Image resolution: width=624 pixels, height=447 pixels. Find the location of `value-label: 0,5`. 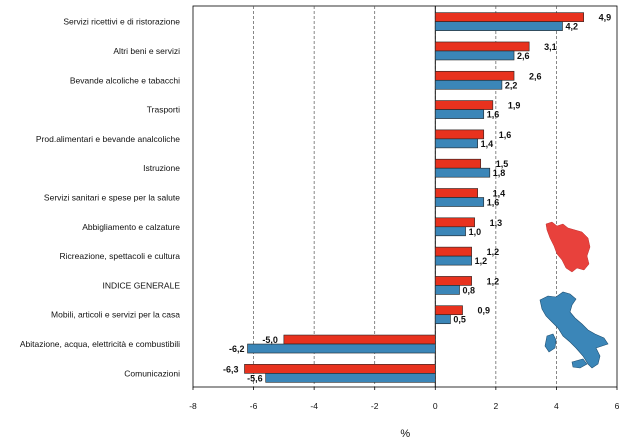

value-label: 0,5 is located at coordinates (459, 320).